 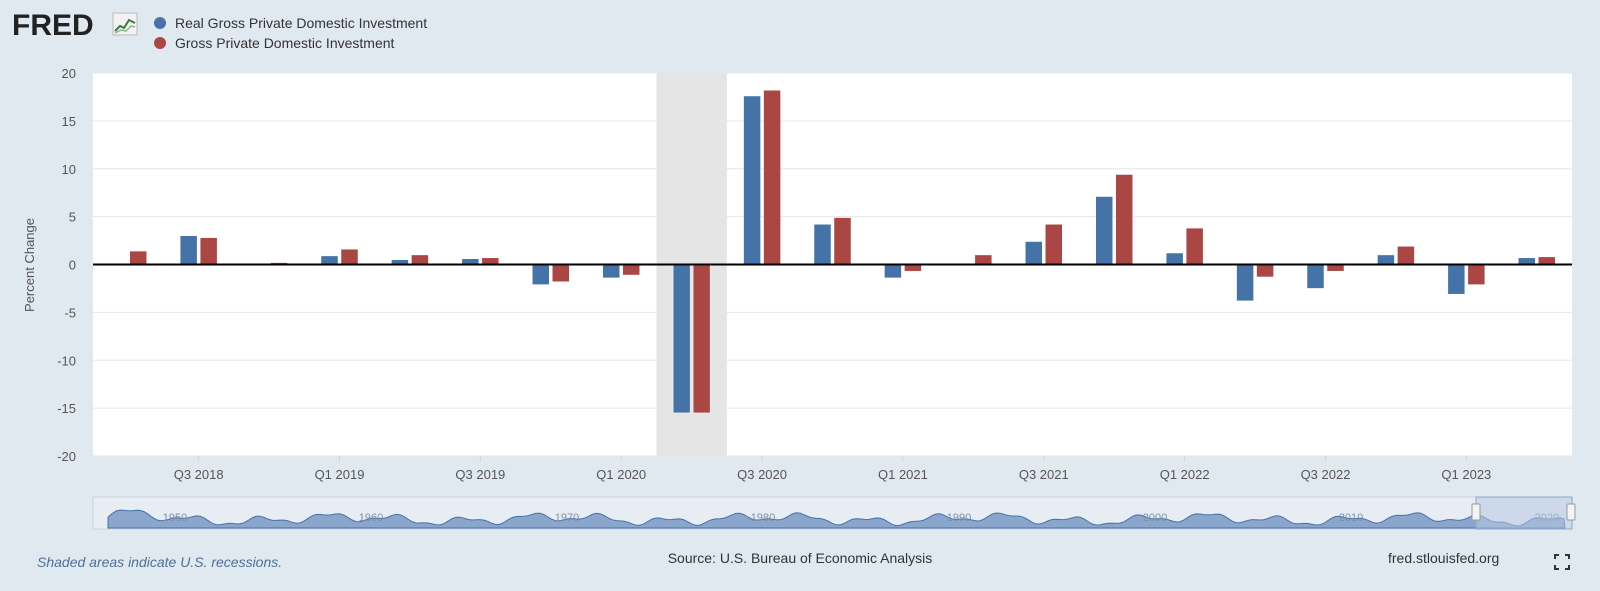 I want to click on navigator-tick-label: 2000, so click(x=1155, y=518).